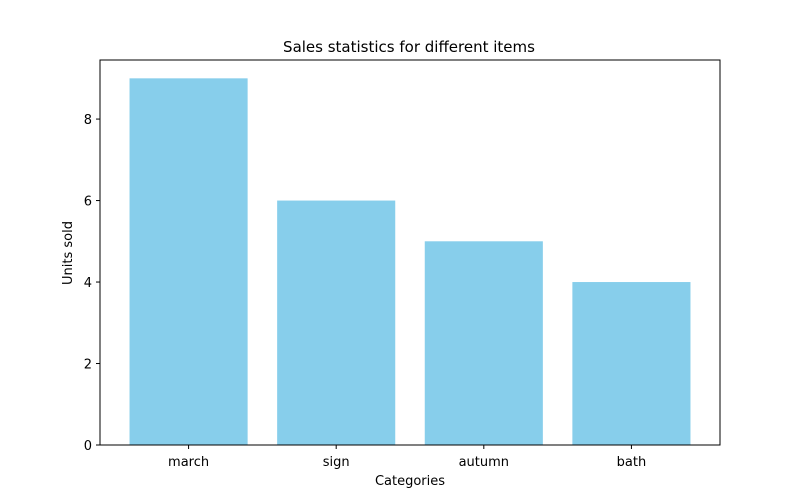 Image resolution: width=800 pixels, height=504 pixels. Describe the element at coordinates (483, 343) in the screenshot. I see `bar-autumn` at that location.